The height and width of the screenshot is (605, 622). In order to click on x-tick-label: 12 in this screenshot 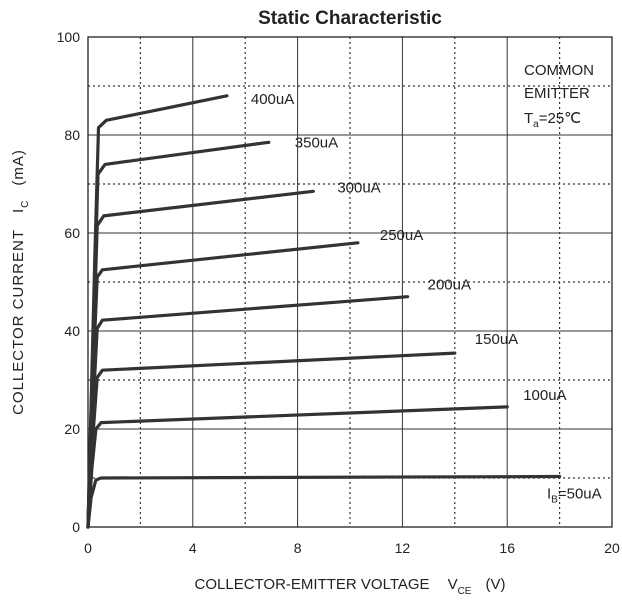, I will do `click(403, 548)`.